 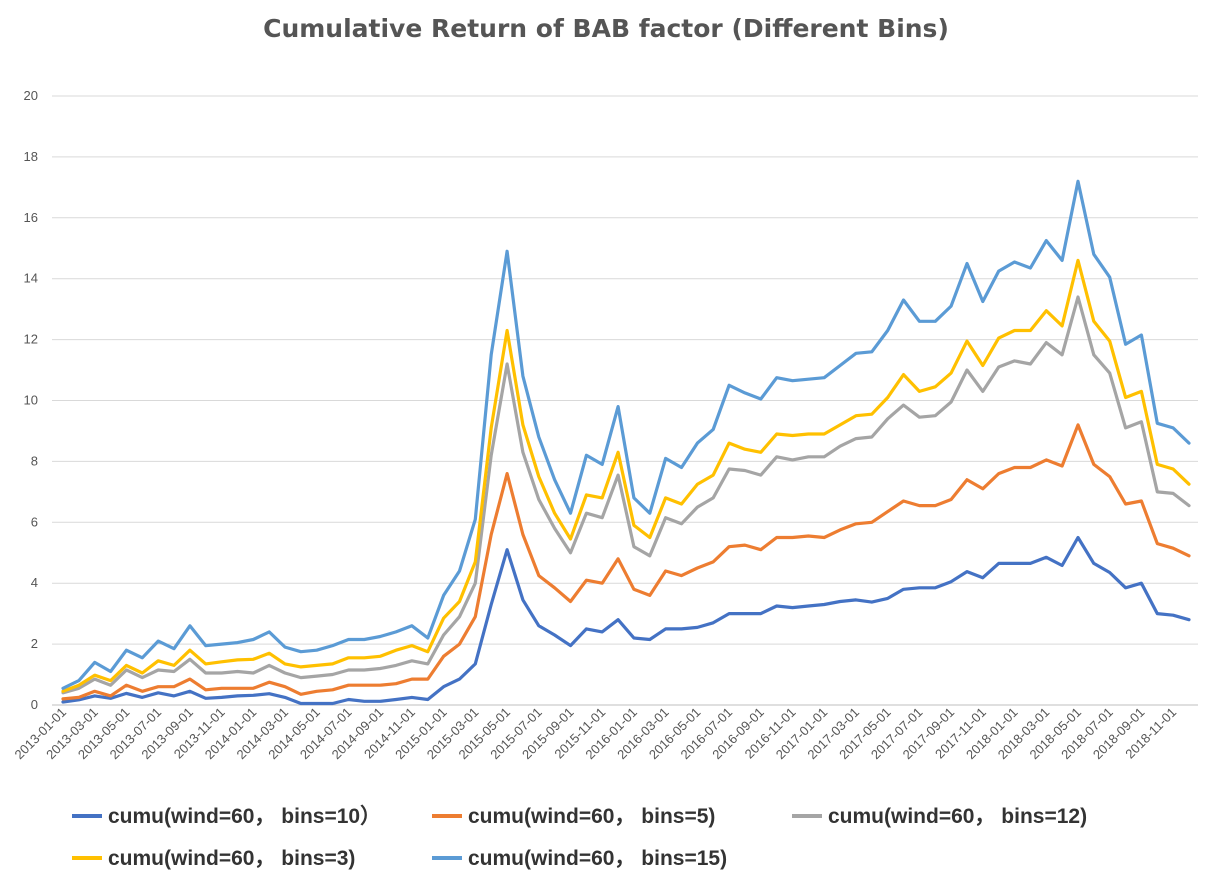 I want to click on y-tick-label: 6, so click(x=34, y=521).